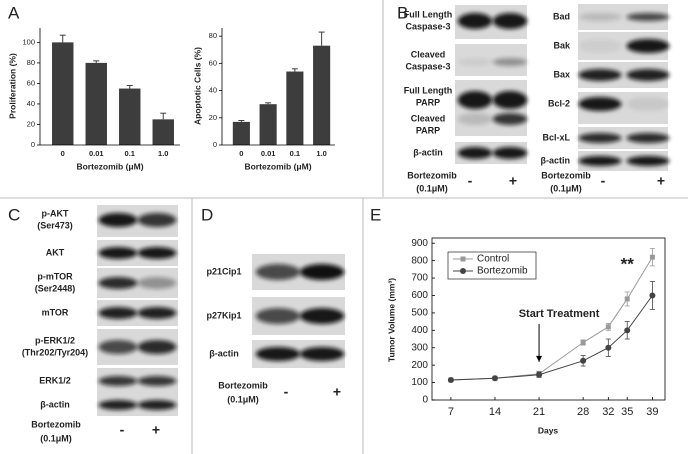 This screenshot has height=454, width=688. What do you see at coordinates (539, 412) in the screenshot?
I see `x-tick-label: 21` at bounding box center [539, 412].